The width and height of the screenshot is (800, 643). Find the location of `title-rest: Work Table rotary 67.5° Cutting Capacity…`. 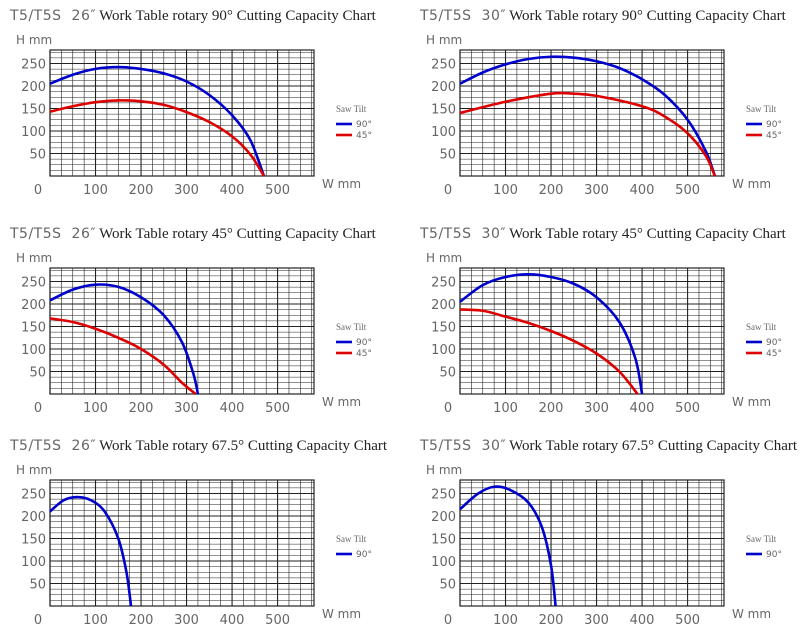

title-rest: Work Table rotary 67.5° Cutting Capacity… is located at coordinates (653, 446).